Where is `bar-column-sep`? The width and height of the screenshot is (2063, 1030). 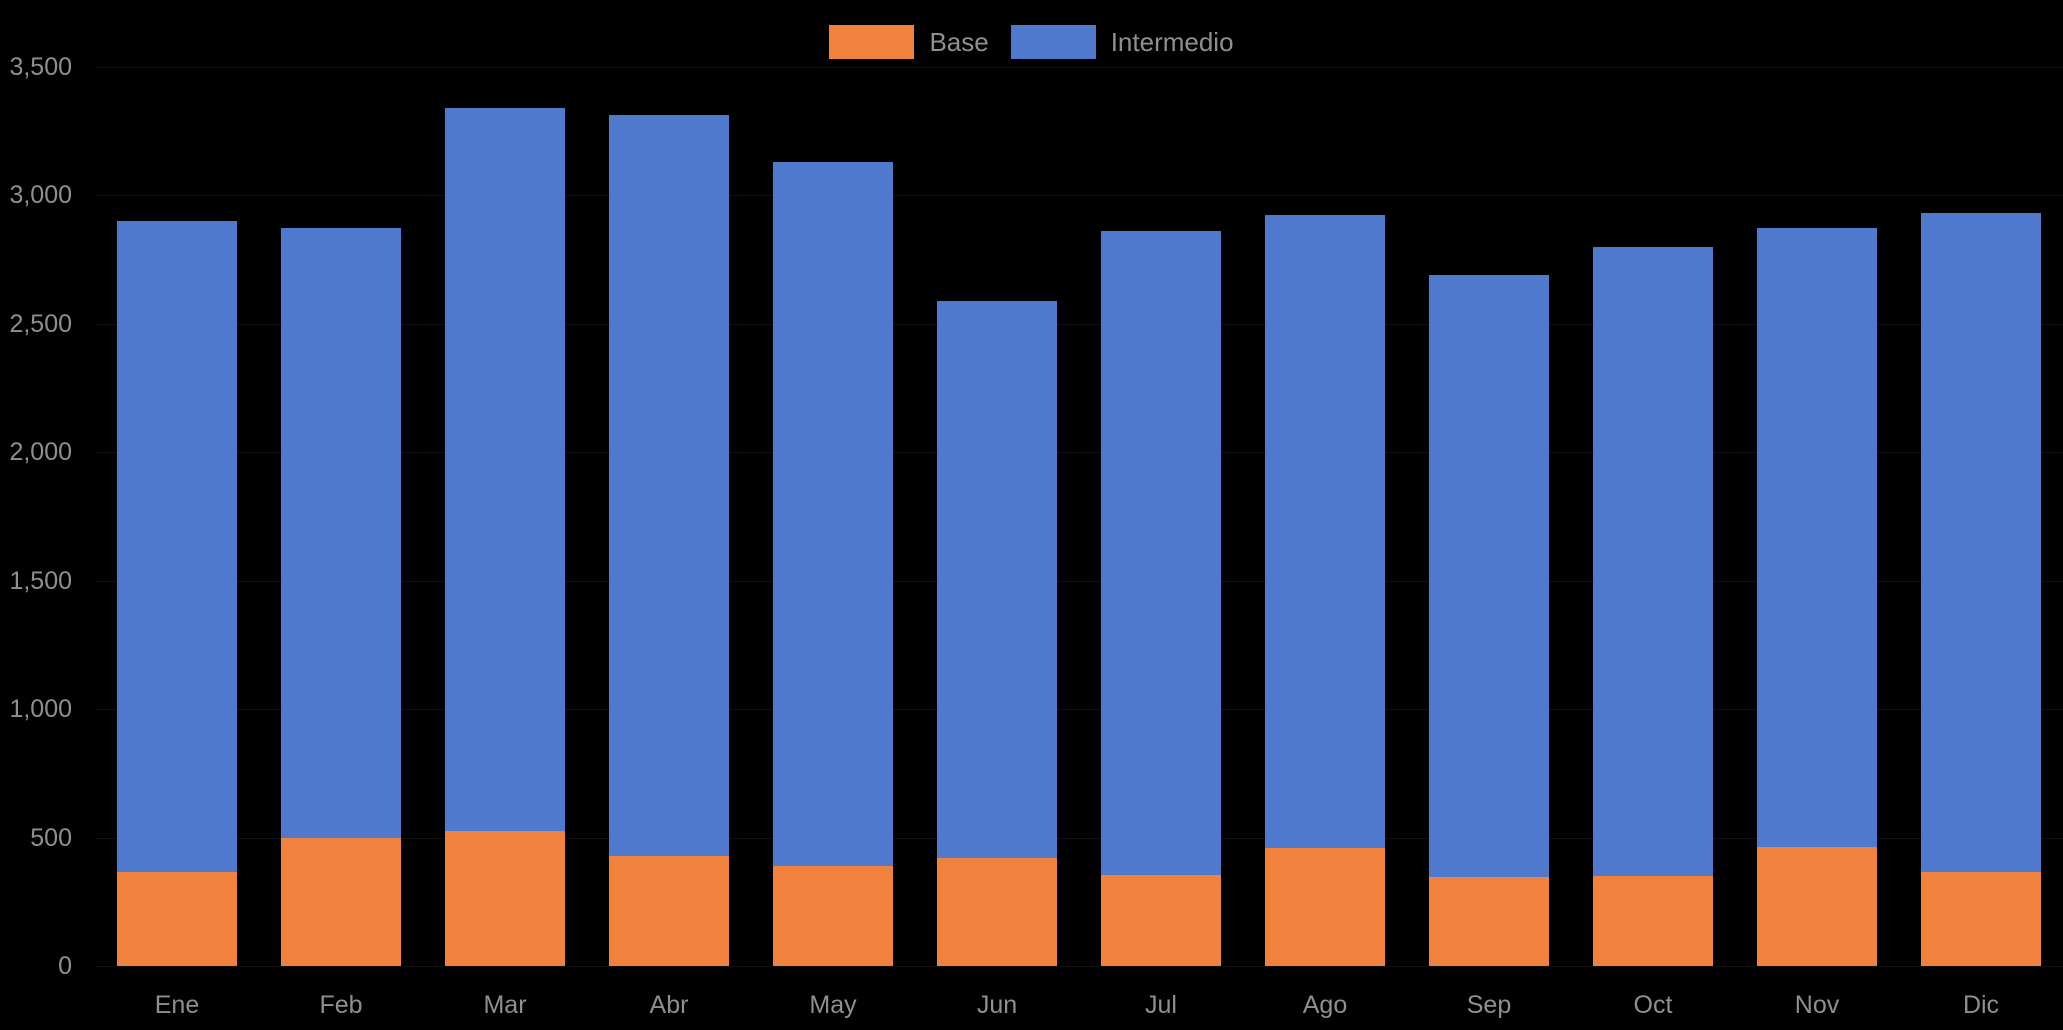
bar-column-sep is located at coordinates (1489, 516).